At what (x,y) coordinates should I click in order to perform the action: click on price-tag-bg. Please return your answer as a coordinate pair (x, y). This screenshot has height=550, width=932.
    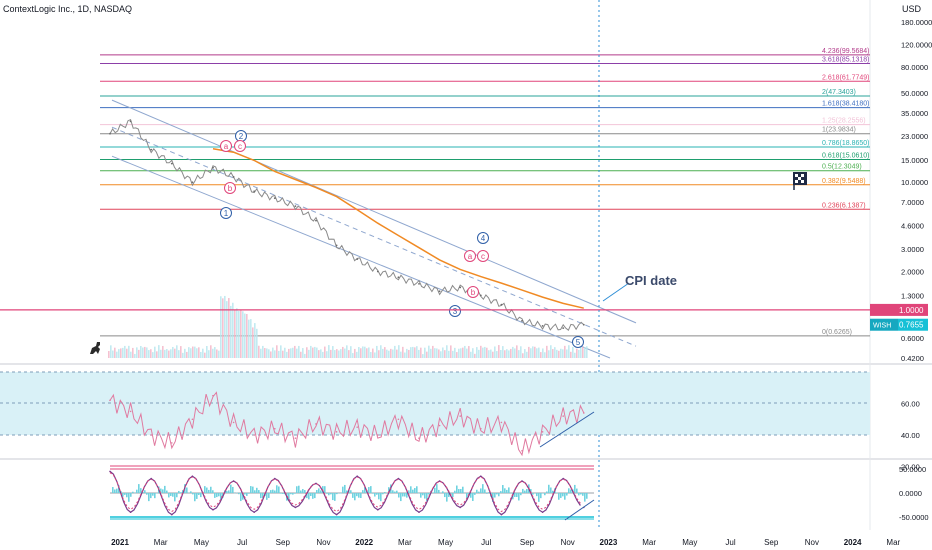
    Looking at the image, I should click on (899, 309).